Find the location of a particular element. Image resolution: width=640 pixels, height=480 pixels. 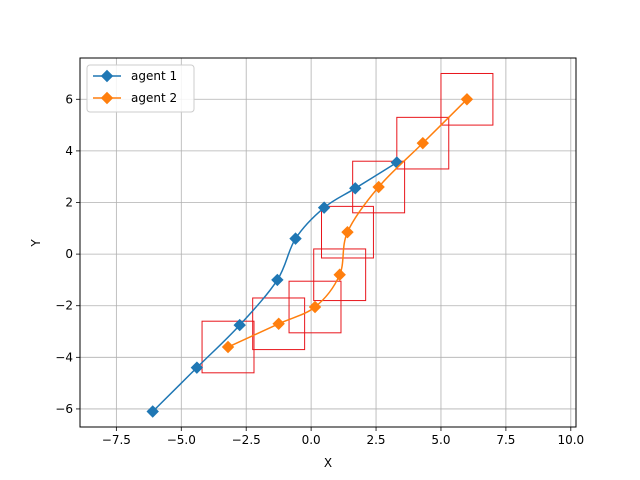

x-tick-label: −2.5 is located at coordinates (246, 440).